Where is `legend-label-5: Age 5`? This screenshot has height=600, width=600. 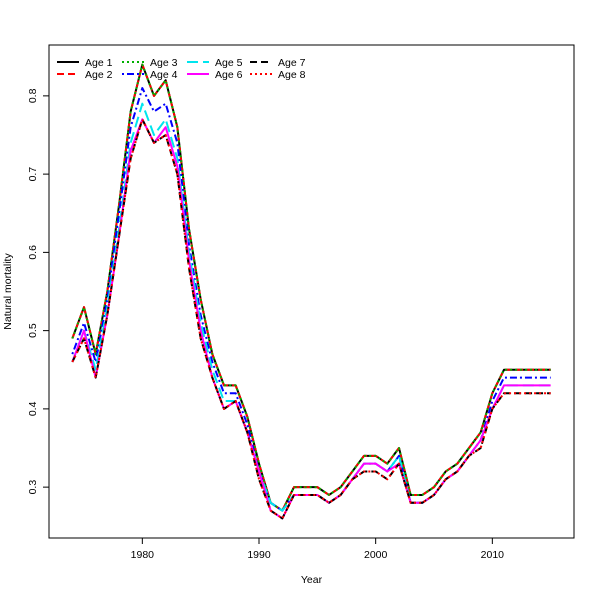 legend-label-5: Age 5 is located at coordinates (229, 63).